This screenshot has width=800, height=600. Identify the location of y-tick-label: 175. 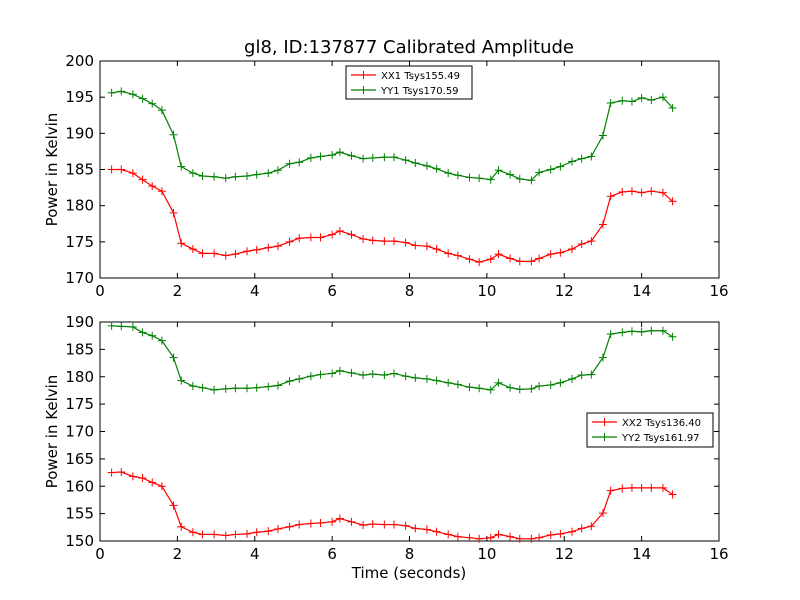
(79, 242).